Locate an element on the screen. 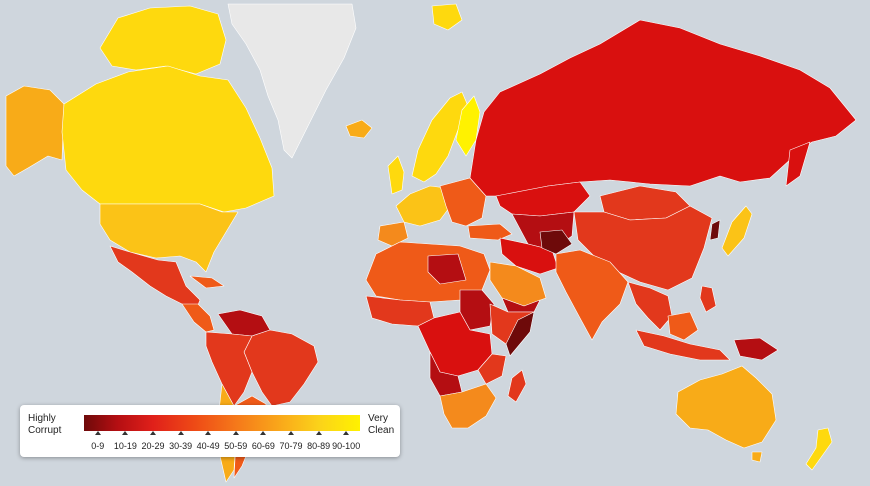 The width and height of the screenshot is (870, 486). north-korea is located at coordinates (715, 230).